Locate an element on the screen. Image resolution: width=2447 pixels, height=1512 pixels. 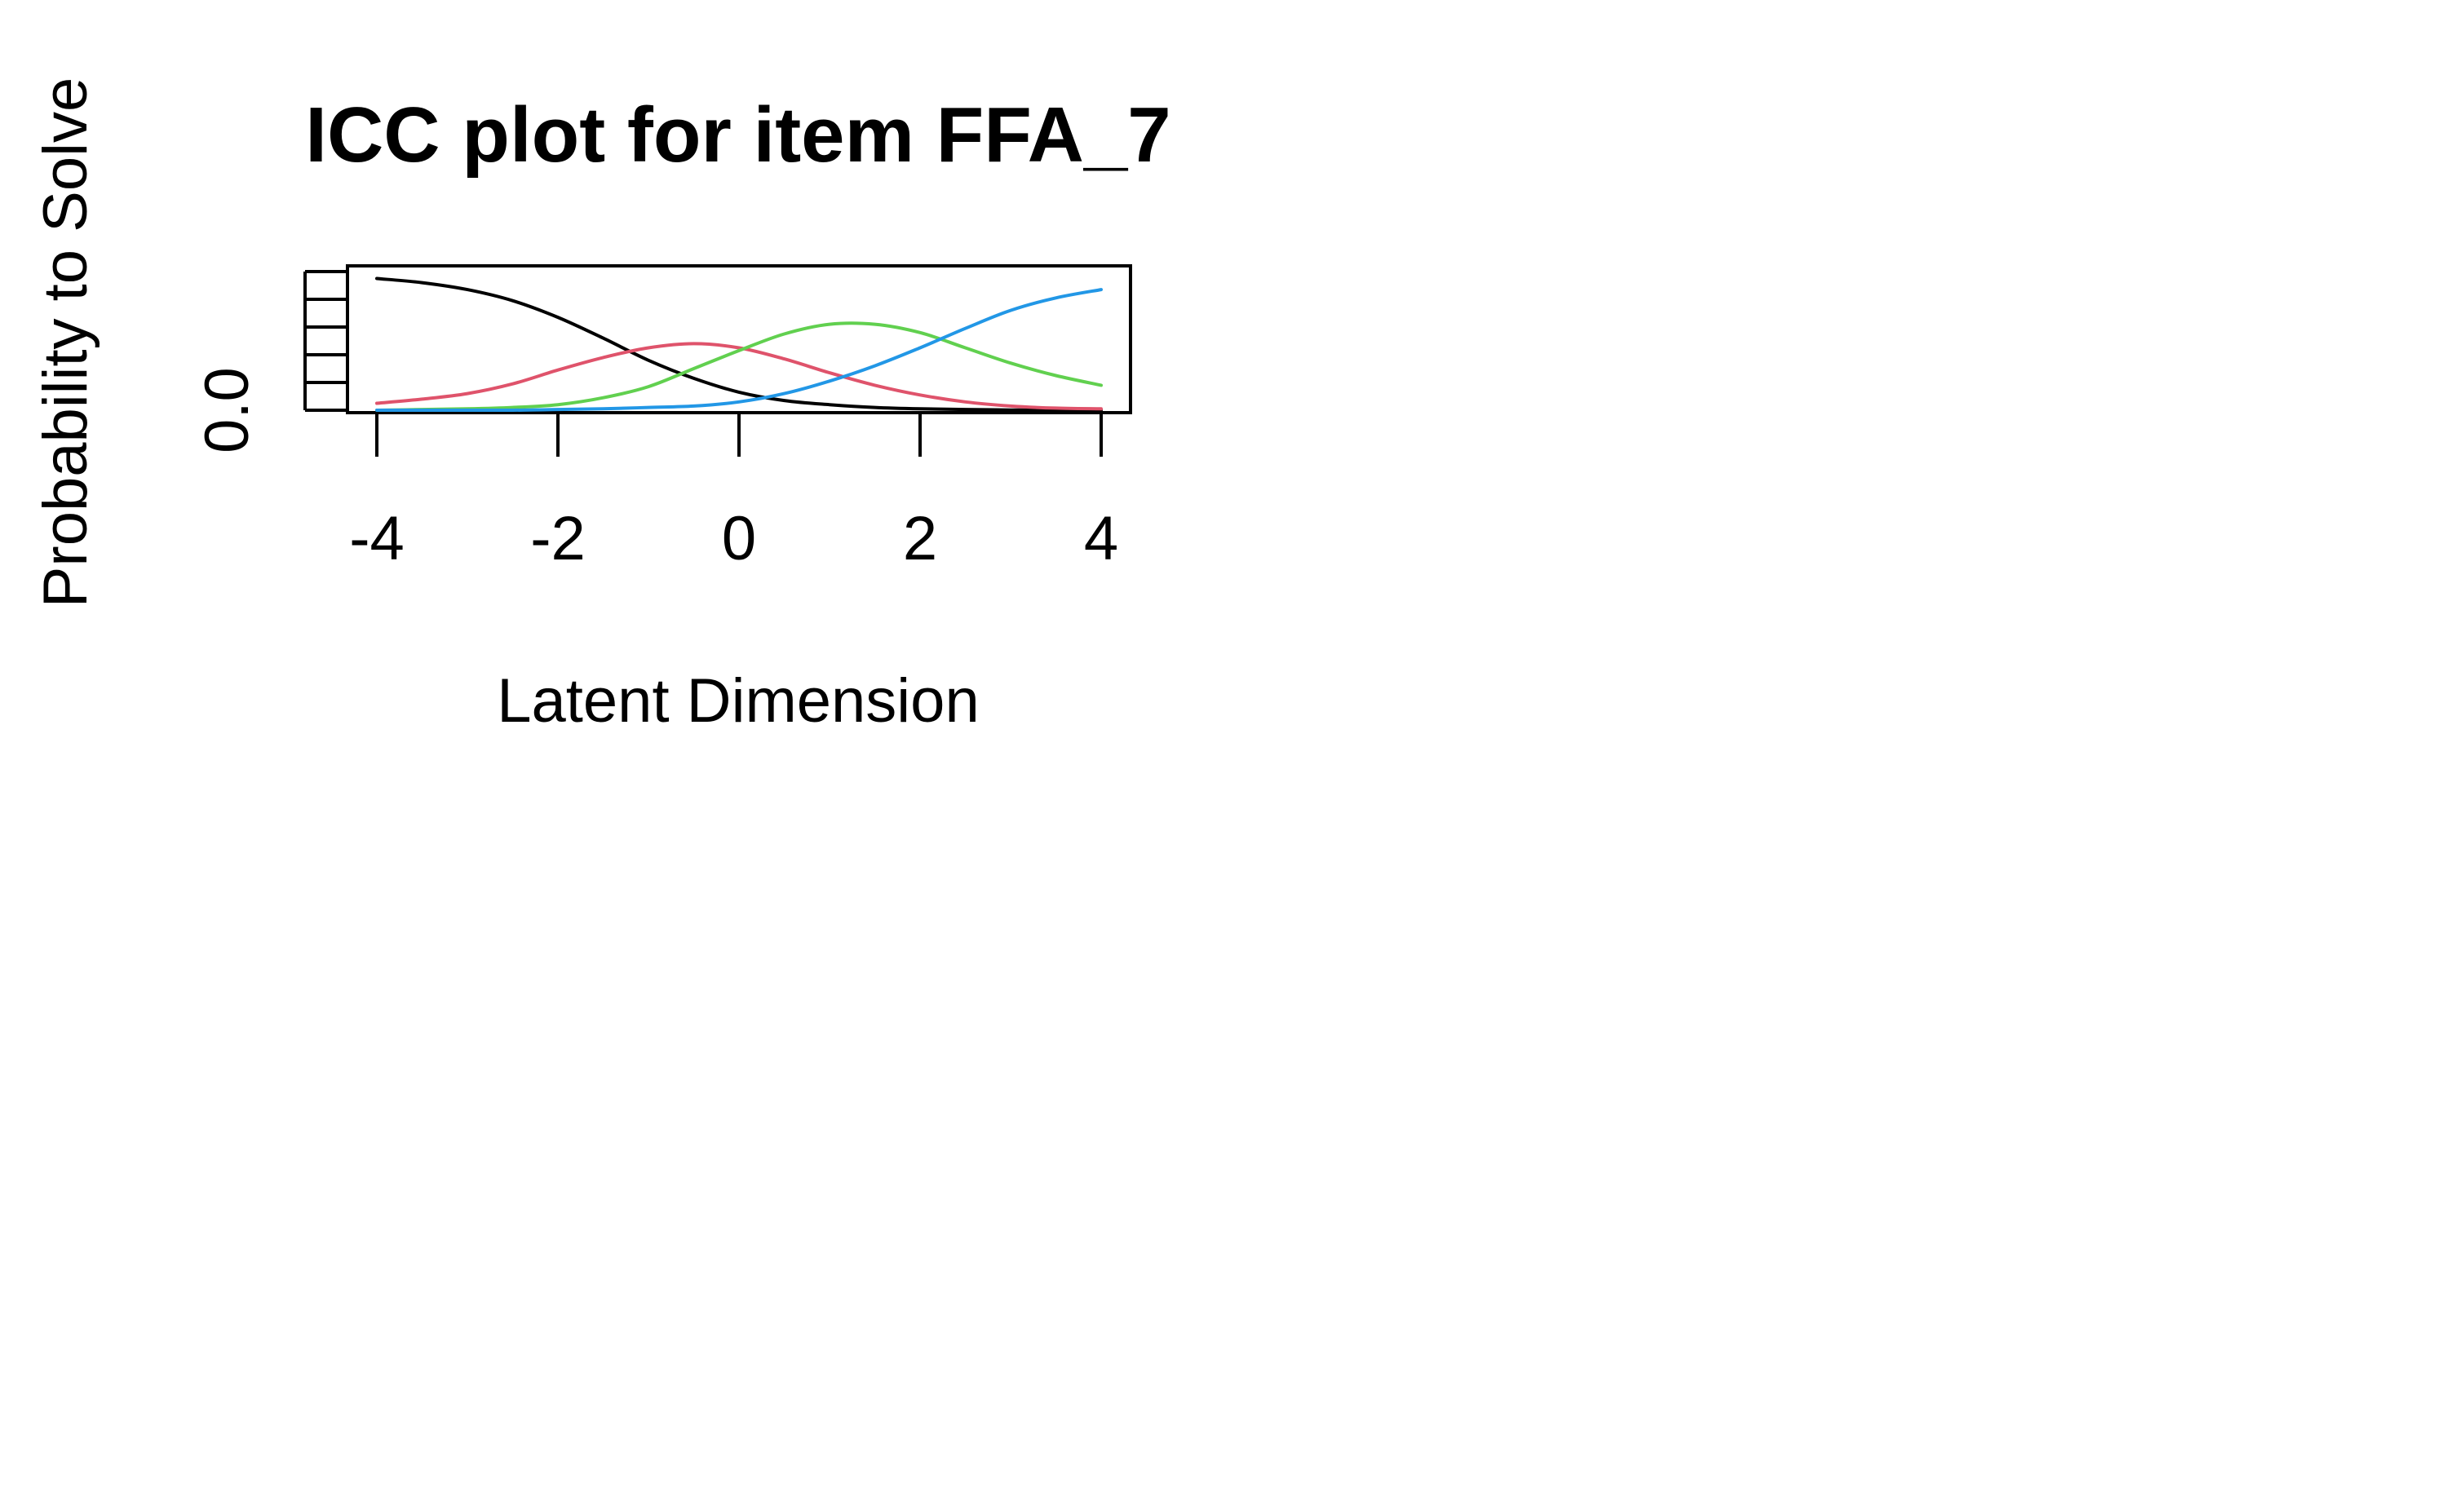
y-axis-label: Probability to Solve is located at coordinates (65, 342).